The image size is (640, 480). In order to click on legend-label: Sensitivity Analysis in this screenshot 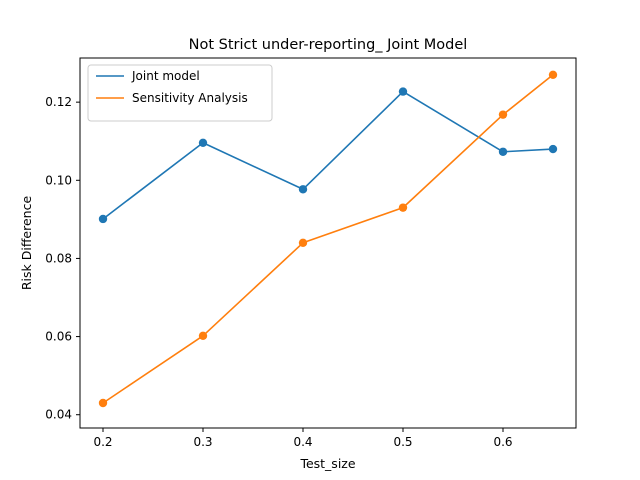, I will do `click(190, 98)`.